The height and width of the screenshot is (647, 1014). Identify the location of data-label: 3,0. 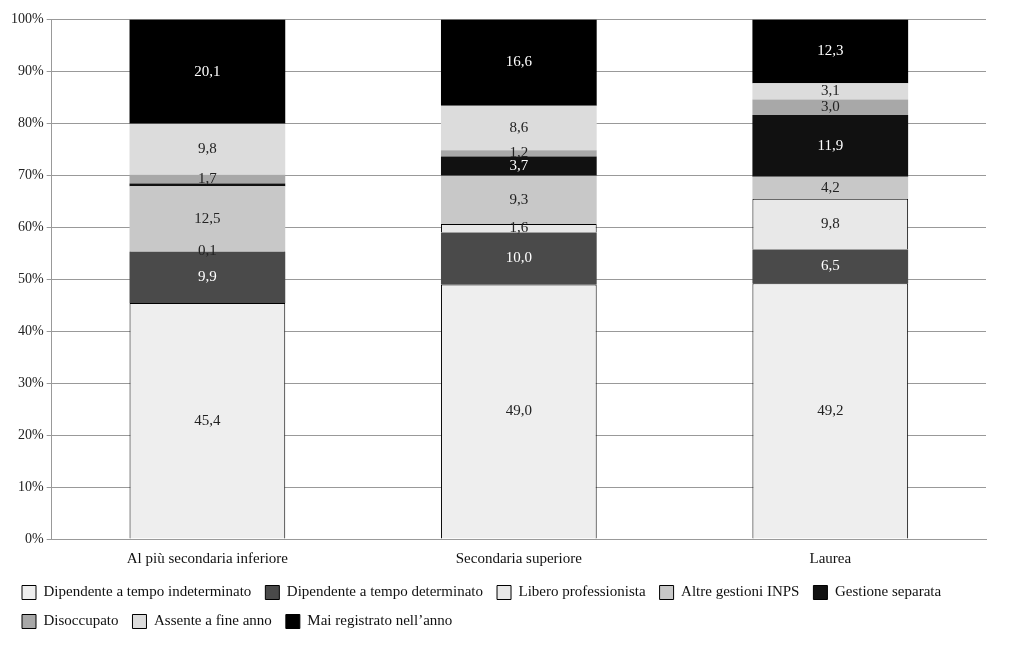
(830, 106).